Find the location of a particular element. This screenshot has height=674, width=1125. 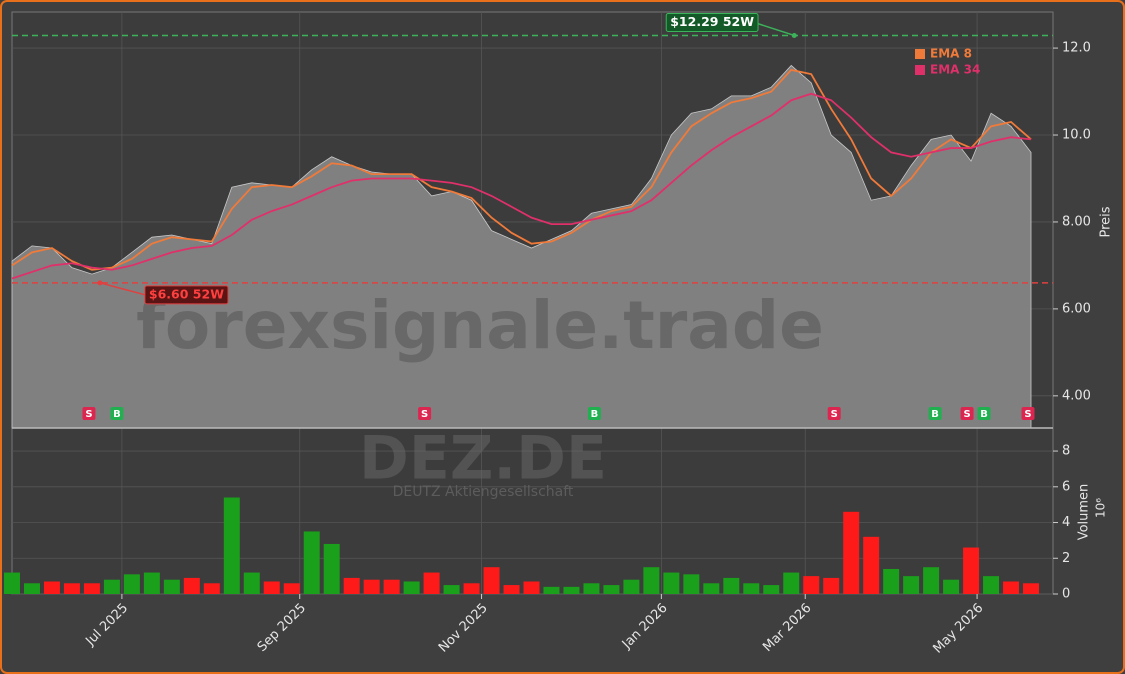

y-axis-label: Preis is located at coordinates (1106, 221).